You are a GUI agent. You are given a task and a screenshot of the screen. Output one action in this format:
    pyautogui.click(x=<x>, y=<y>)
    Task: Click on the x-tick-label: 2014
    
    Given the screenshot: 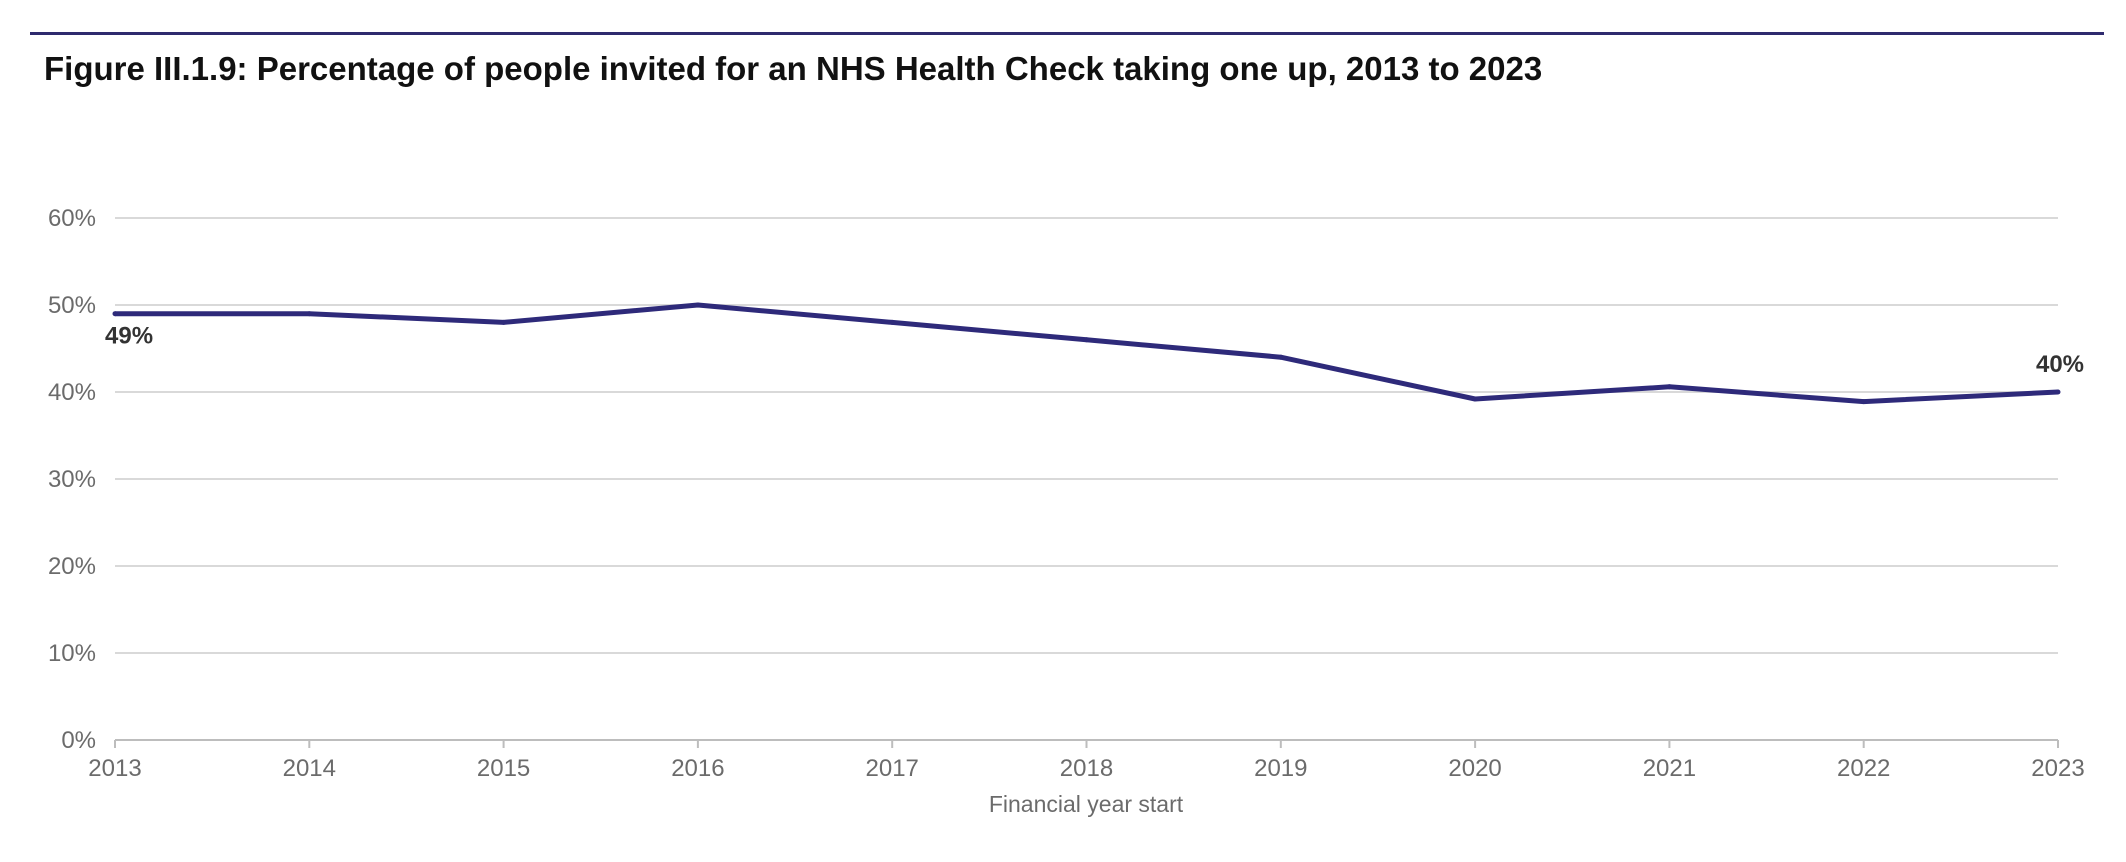 What is the action you would take?
    pyautogui.click(x=309, y=768)
    